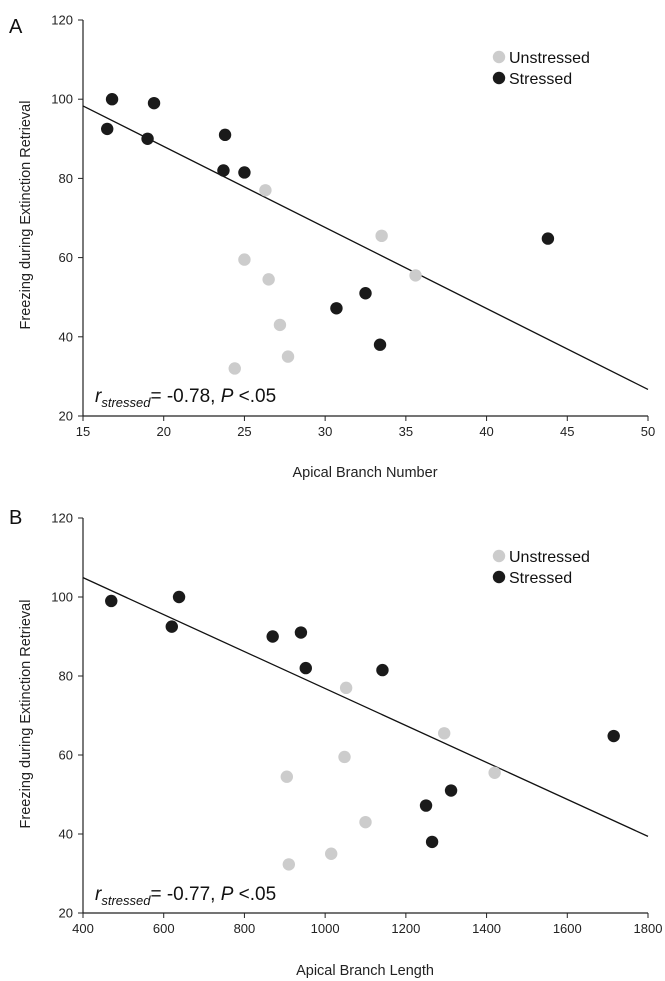 The width and height of the screenshot is (665, 981). What do you see at coordinates (405, 928) in the screenshot?
I see `x-tick-label: 1200` at bounding box center [405, 928].